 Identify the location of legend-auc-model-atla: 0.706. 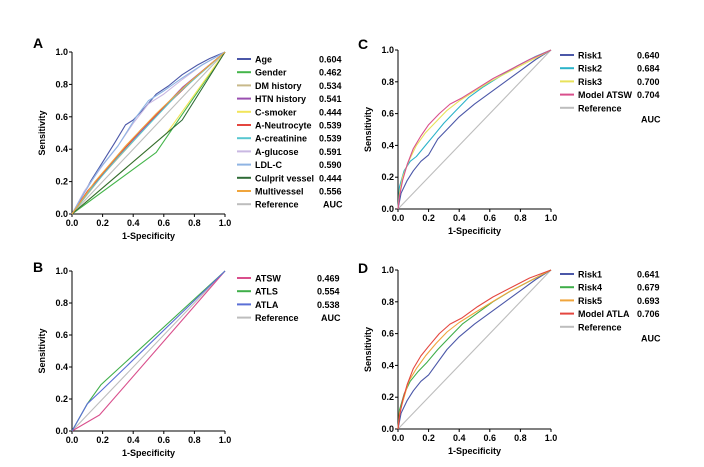
(648, 314).